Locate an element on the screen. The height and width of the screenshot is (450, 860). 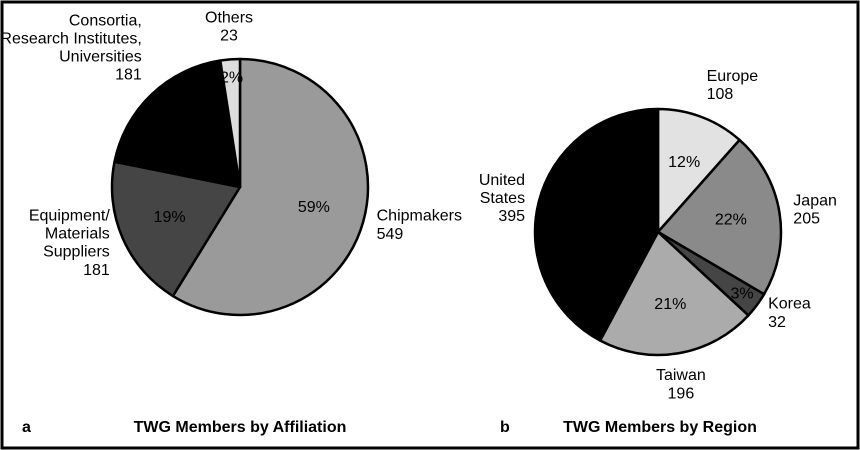
percent-label: 59% is located at coordinates (314, 207).